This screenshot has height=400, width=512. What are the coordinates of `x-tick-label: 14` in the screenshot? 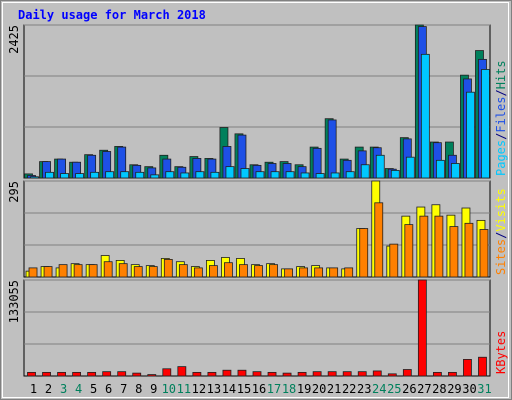 It's located at (229, 389).